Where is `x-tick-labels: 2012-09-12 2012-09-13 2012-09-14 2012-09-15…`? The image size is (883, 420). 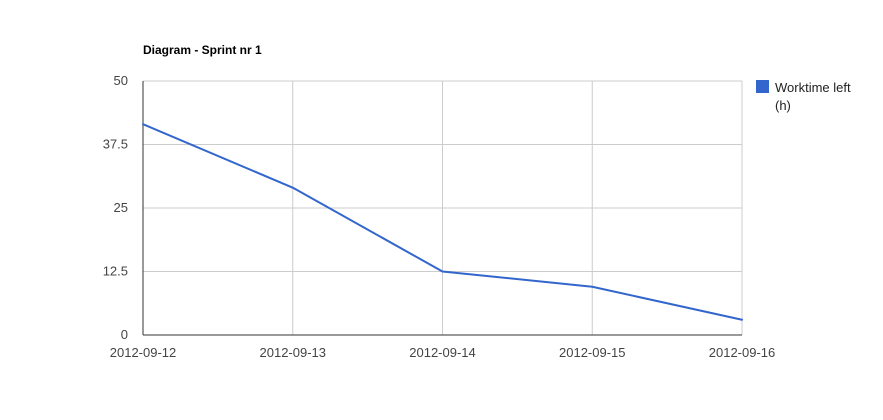
x-tick-labels: 2012-09-12 2012-09-13 2012-09-14 2012-09-15… is located at coordinates (443, 352).